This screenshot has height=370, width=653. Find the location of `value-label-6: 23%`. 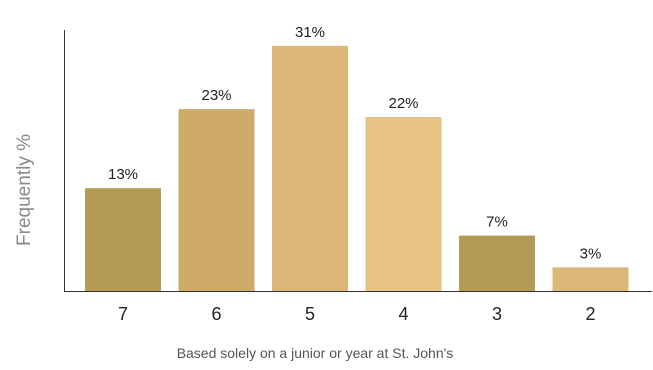

value-label-6: 23% is located at coordinates (216, 95).